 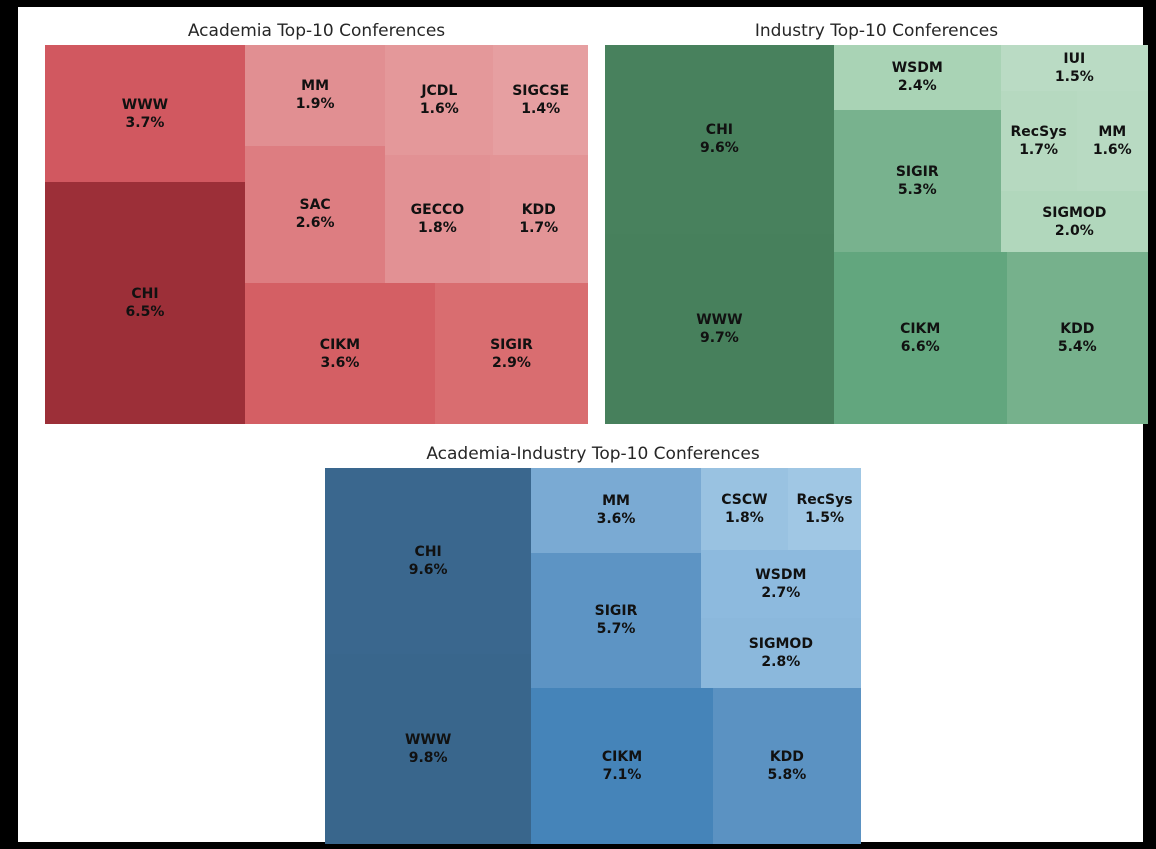 What do you see at coordinates (315, 205) in the screenshot?
I see `cell-conference-name: SAC` at bounding box center [315, 205].